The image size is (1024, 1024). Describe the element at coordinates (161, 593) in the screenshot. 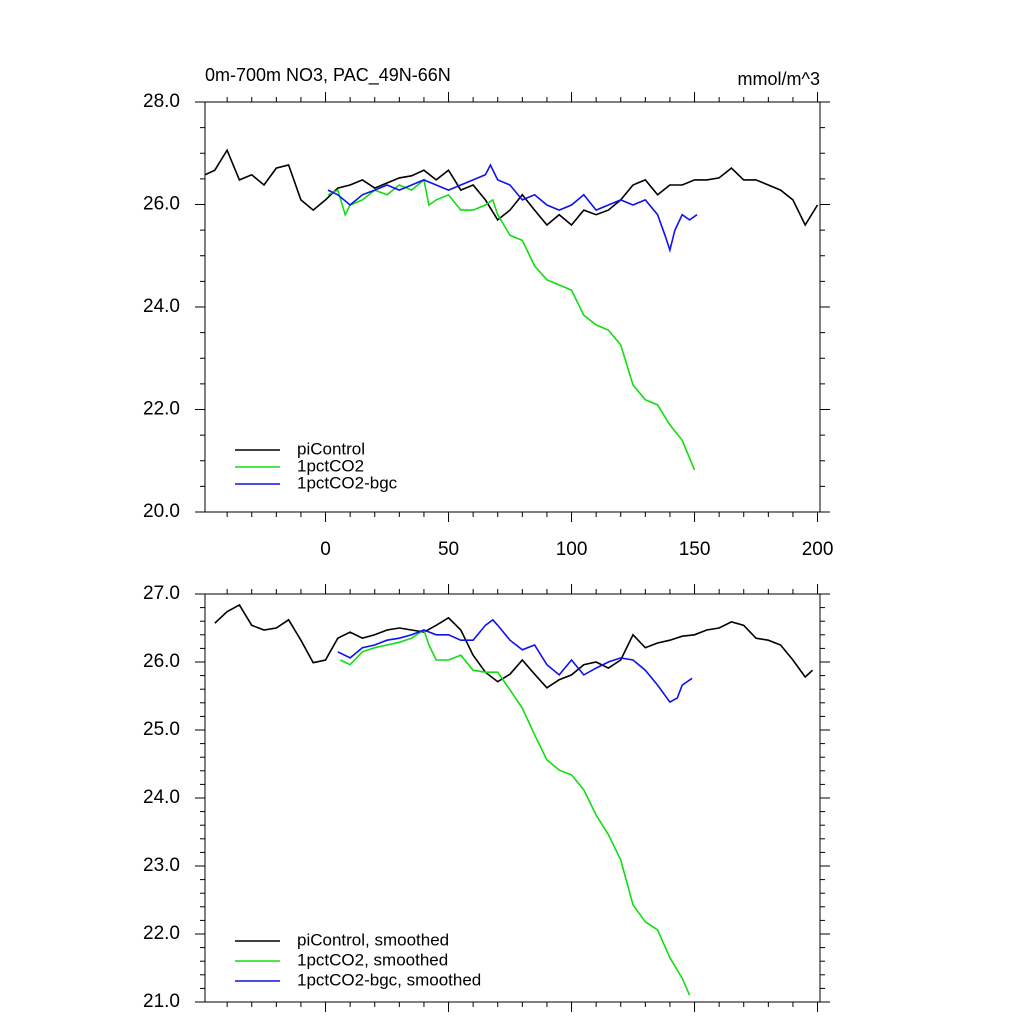

I see `y-tick-label: 27.0` at that location.